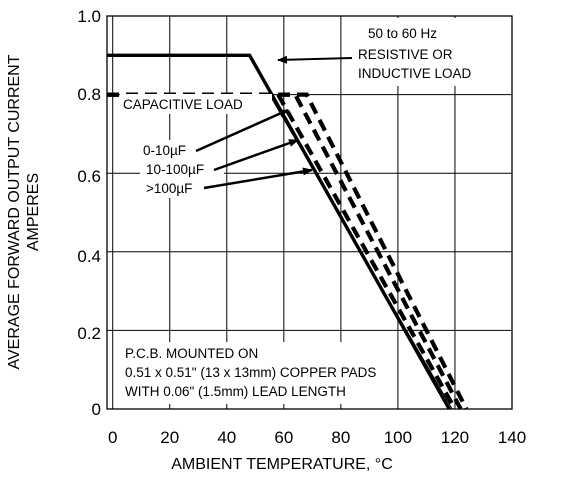  Describe the element at coordinates (89, 94) in the screenshot. I see `y-tick-label: 0.8` at that location.